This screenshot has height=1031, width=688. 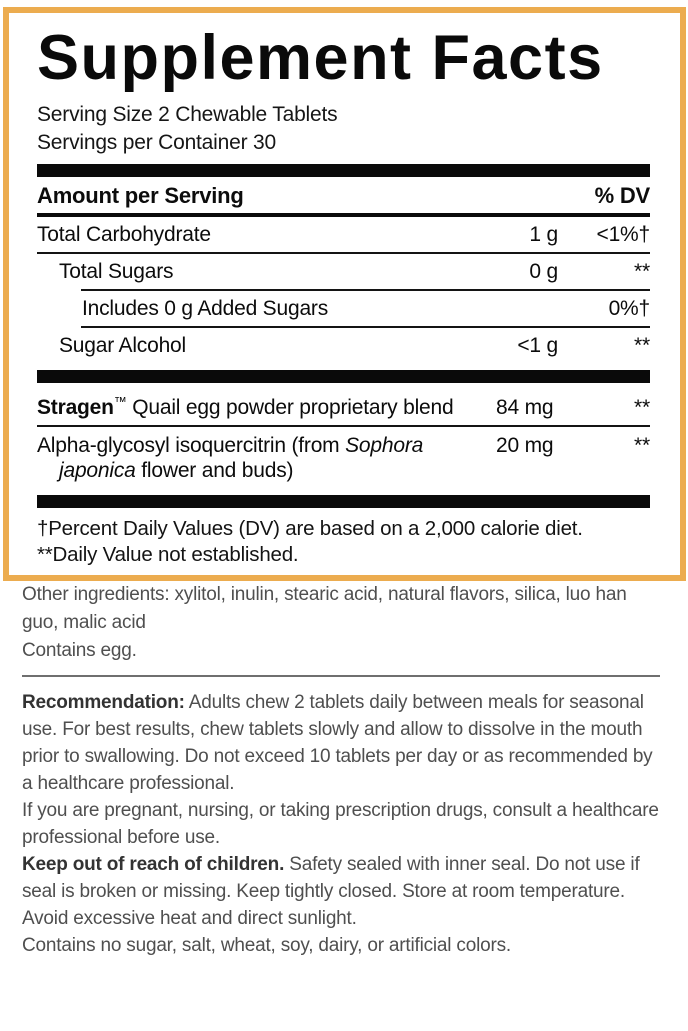 I want to click on trademark-symbol: ™, so click(x=120, y=401).